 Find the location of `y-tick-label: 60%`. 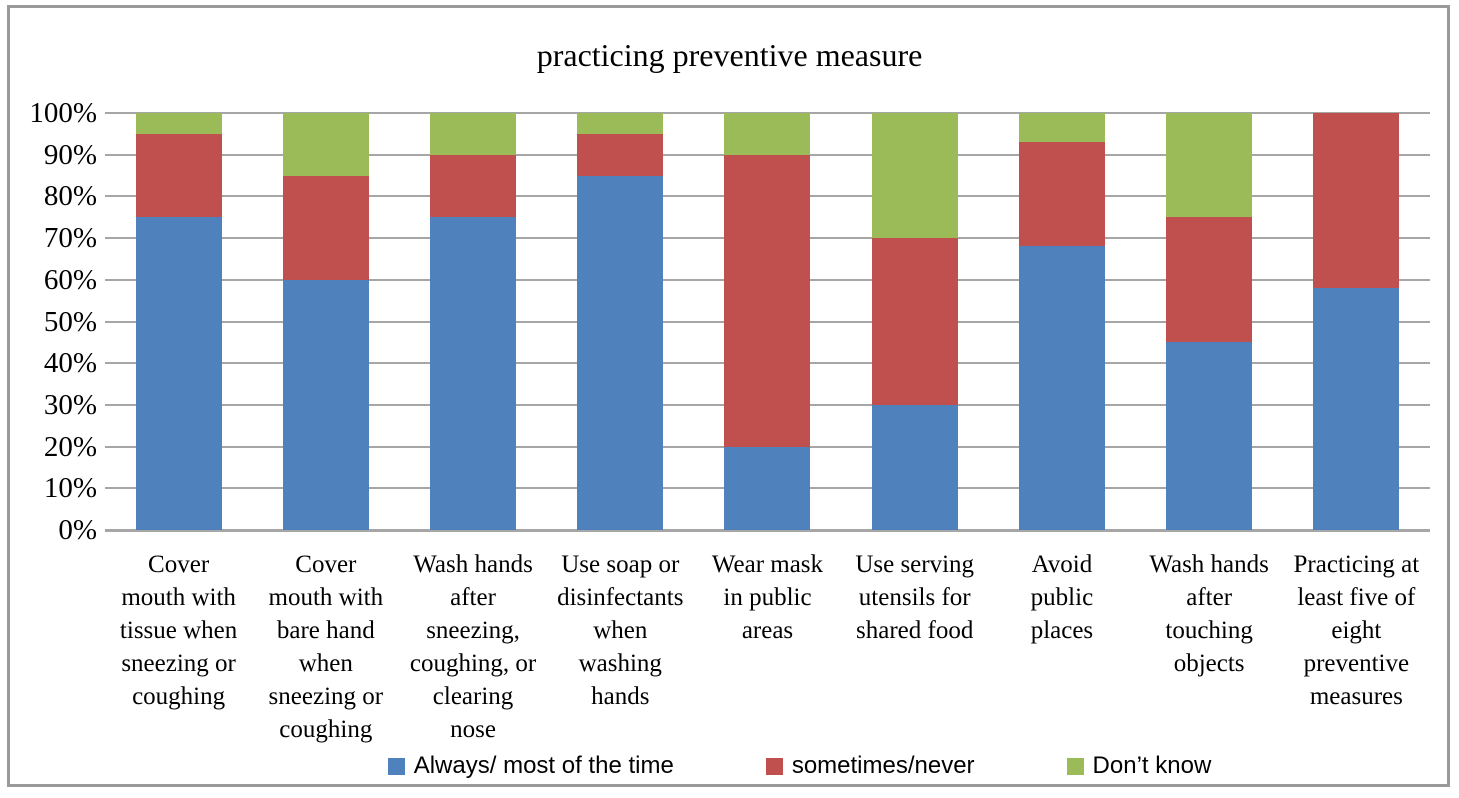

y-tick-label: 60% is located at coordinates (70, 279).